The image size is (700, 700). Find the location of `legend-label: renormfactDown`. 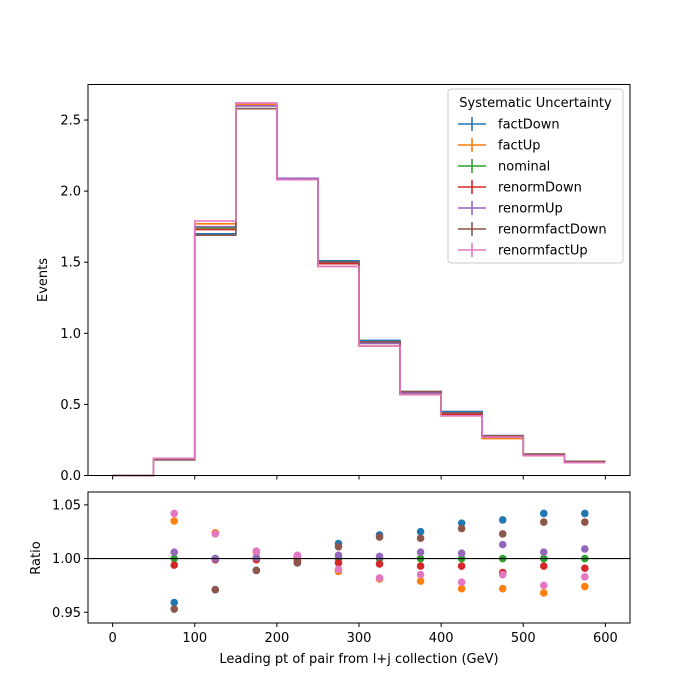

legend-label: renormfactDown is located at coordinates (552, 230).